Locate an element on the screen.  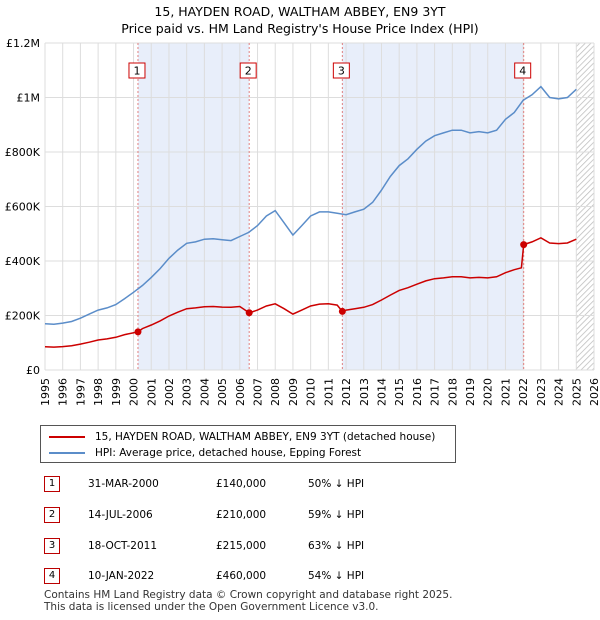
sale-date: 14-JUL-2006 is located at coordinates (120, 515).